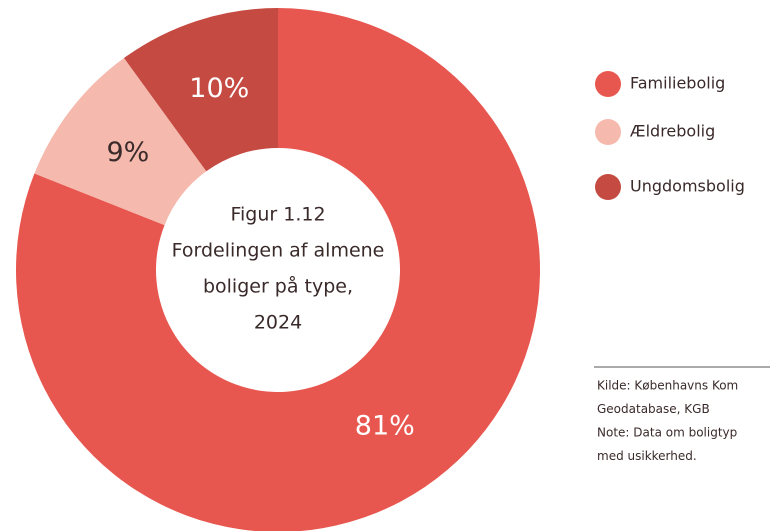 The width and height of the screenshot is (770, 531). What do you see at coordinates (667, 433) in the screenshot?
I see `note: Note: Data om boligtyp` at bounding box center [667, 433].